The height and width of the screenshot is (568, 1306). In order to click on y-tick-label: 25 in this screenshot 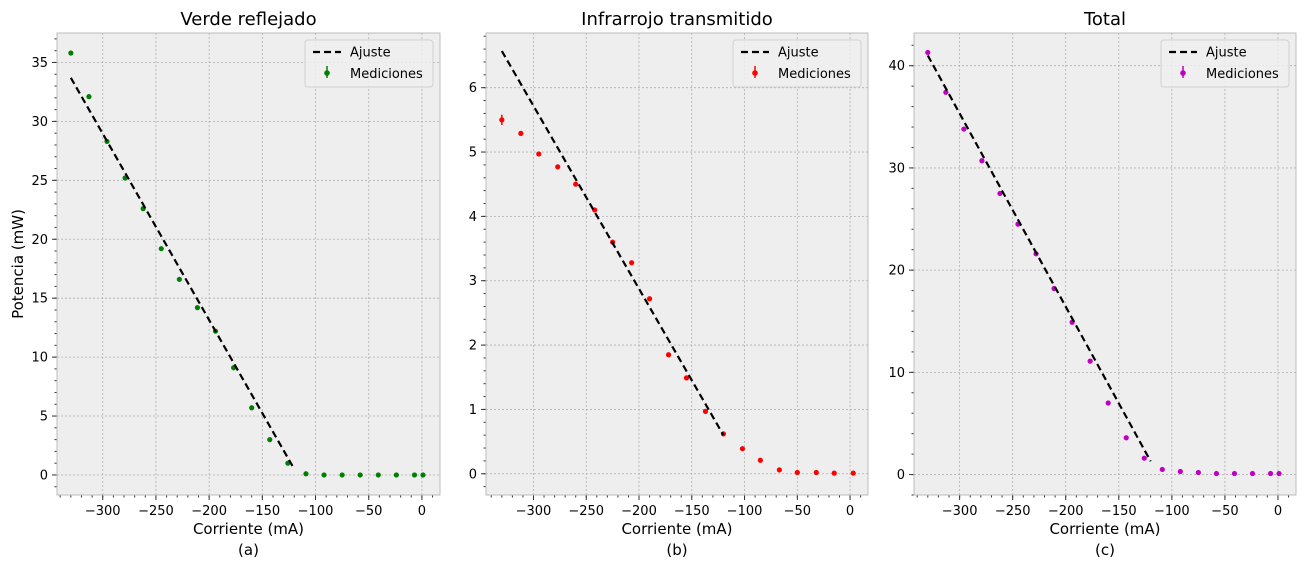, I will do `click(39, 181)`.